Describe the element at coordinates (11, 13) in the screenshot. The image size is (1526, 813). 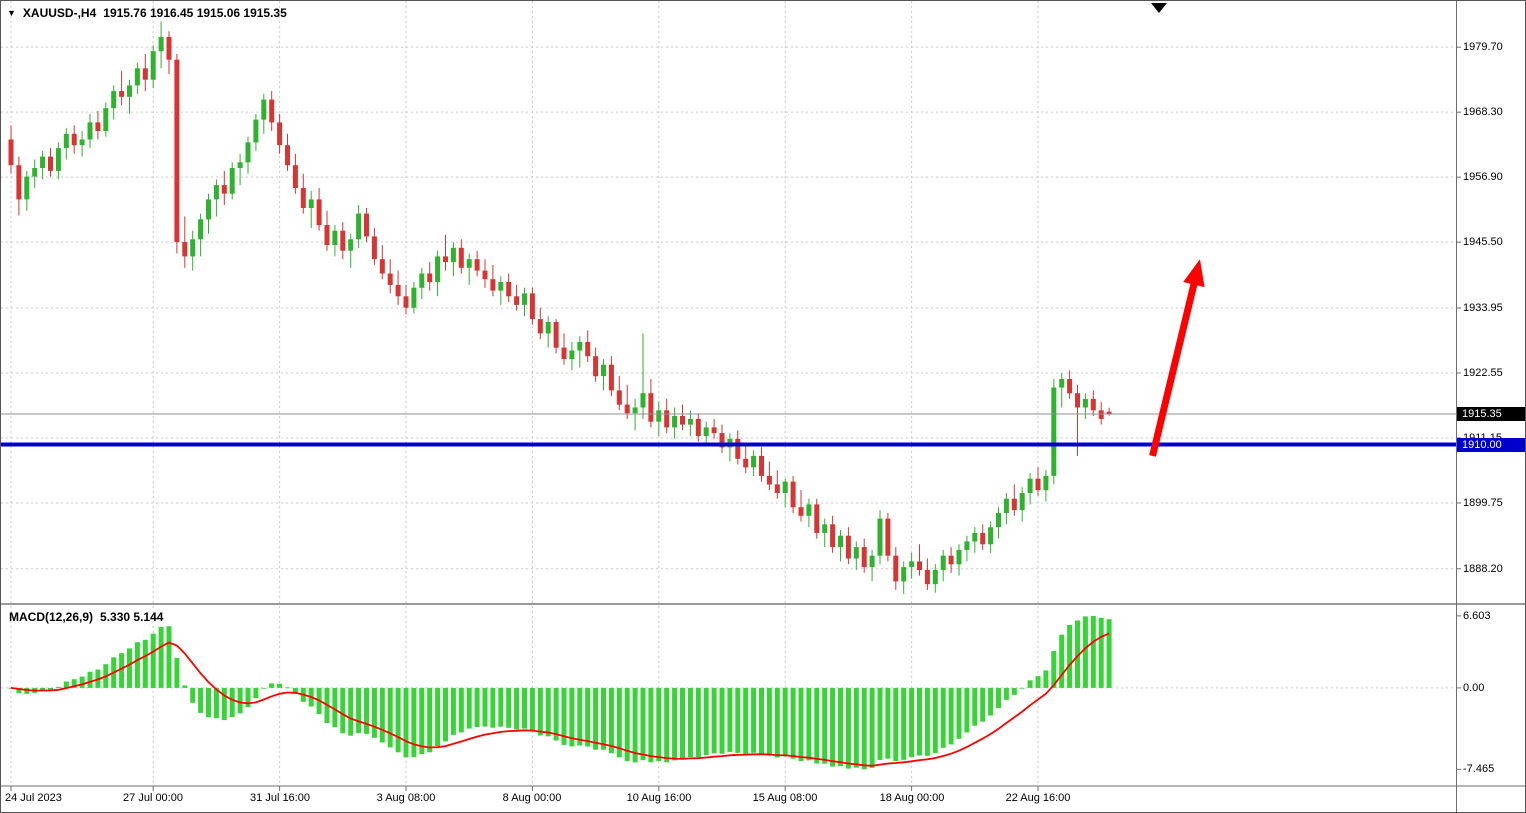
I see `one-click-trading-collapse-icon: ▼` at that location.